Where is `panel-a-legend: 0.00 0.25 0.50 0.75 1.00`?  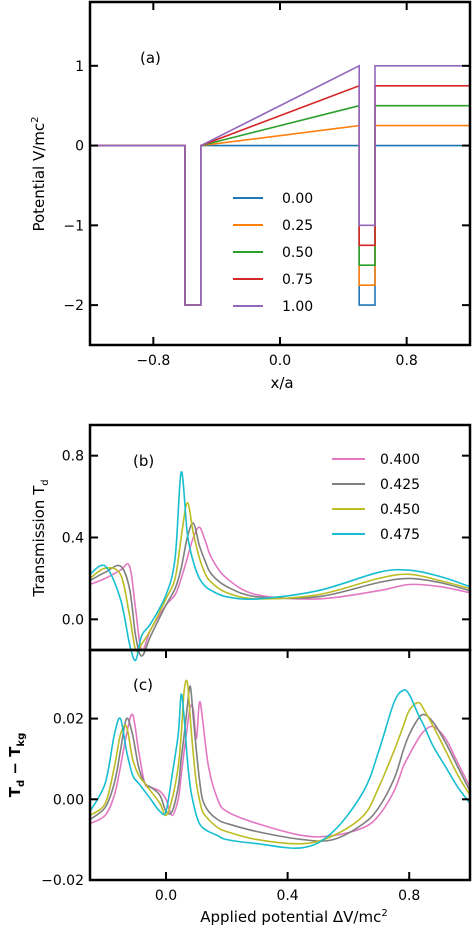 panel-a-legend: 0.00 0.25 0.50 0.75 1.00 is located at coordinates (273, 253).